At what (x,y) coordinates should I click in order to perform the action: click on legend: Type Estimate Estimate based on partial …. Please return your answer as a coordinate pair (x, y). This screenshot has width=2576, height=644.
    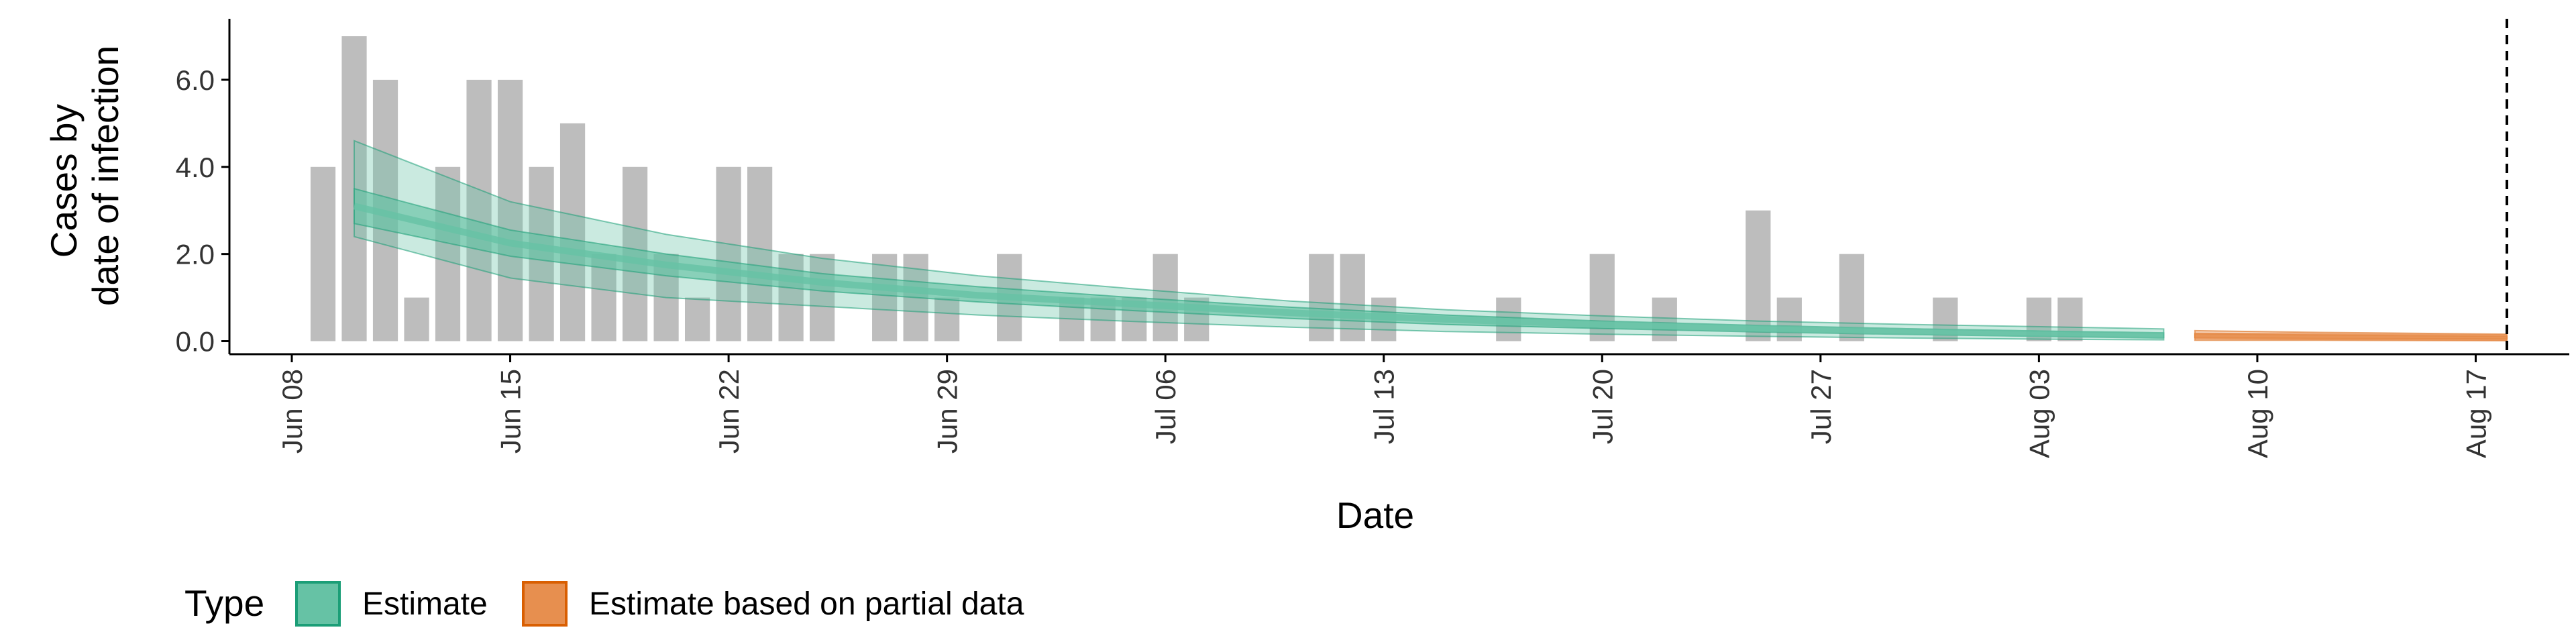
    Looking at the image, I should click on (604, 604).